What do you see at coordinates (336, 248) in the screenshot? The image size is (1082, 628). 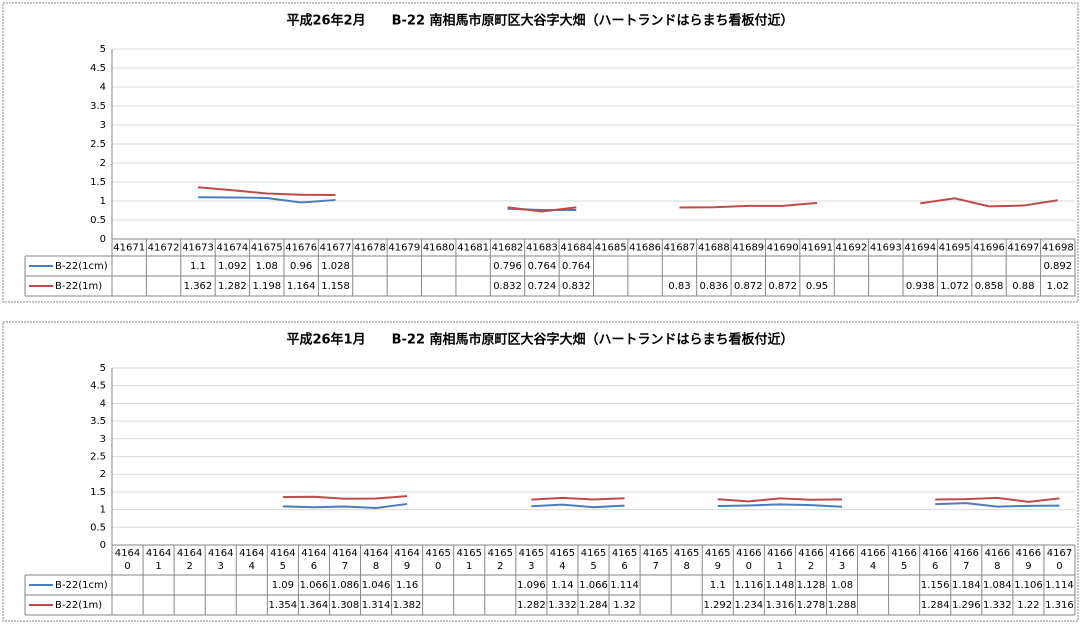 I see `x-tick-label: 41677` at bounding box center [336, 248].